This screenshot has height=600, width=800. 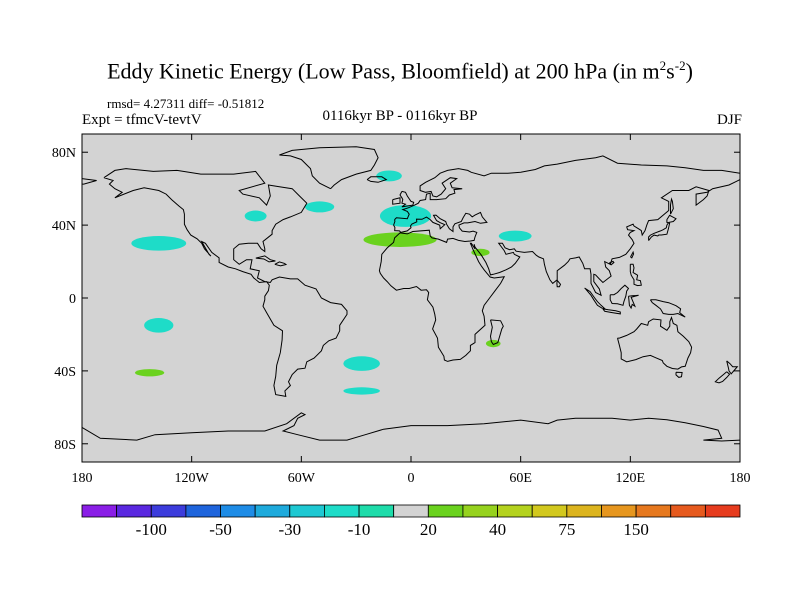 What do you see at coordinates (400, 239) in the screenshot?
I see `anomaly-mediterranean-west` at bounding box center [400, 239].